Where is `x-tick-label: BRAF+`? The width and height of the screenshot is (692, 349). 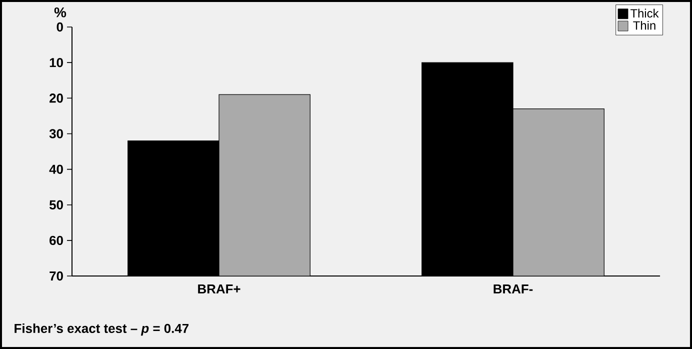 x-tick-label: BRAF+ is located at coordinates (219, 289).